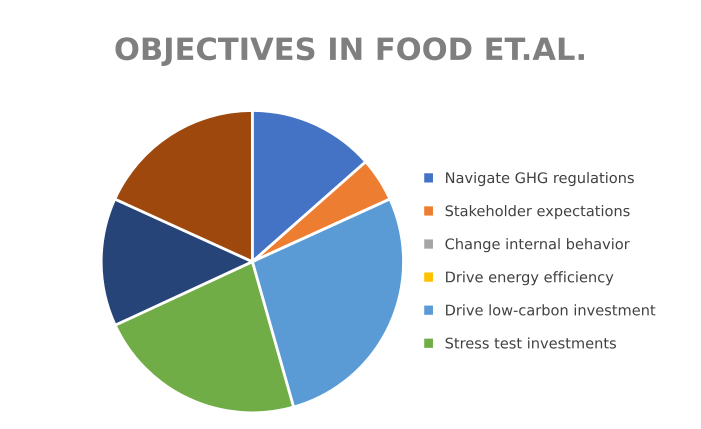  I want to click on legend-label: Stakeholder expectations, so click(538, 212).